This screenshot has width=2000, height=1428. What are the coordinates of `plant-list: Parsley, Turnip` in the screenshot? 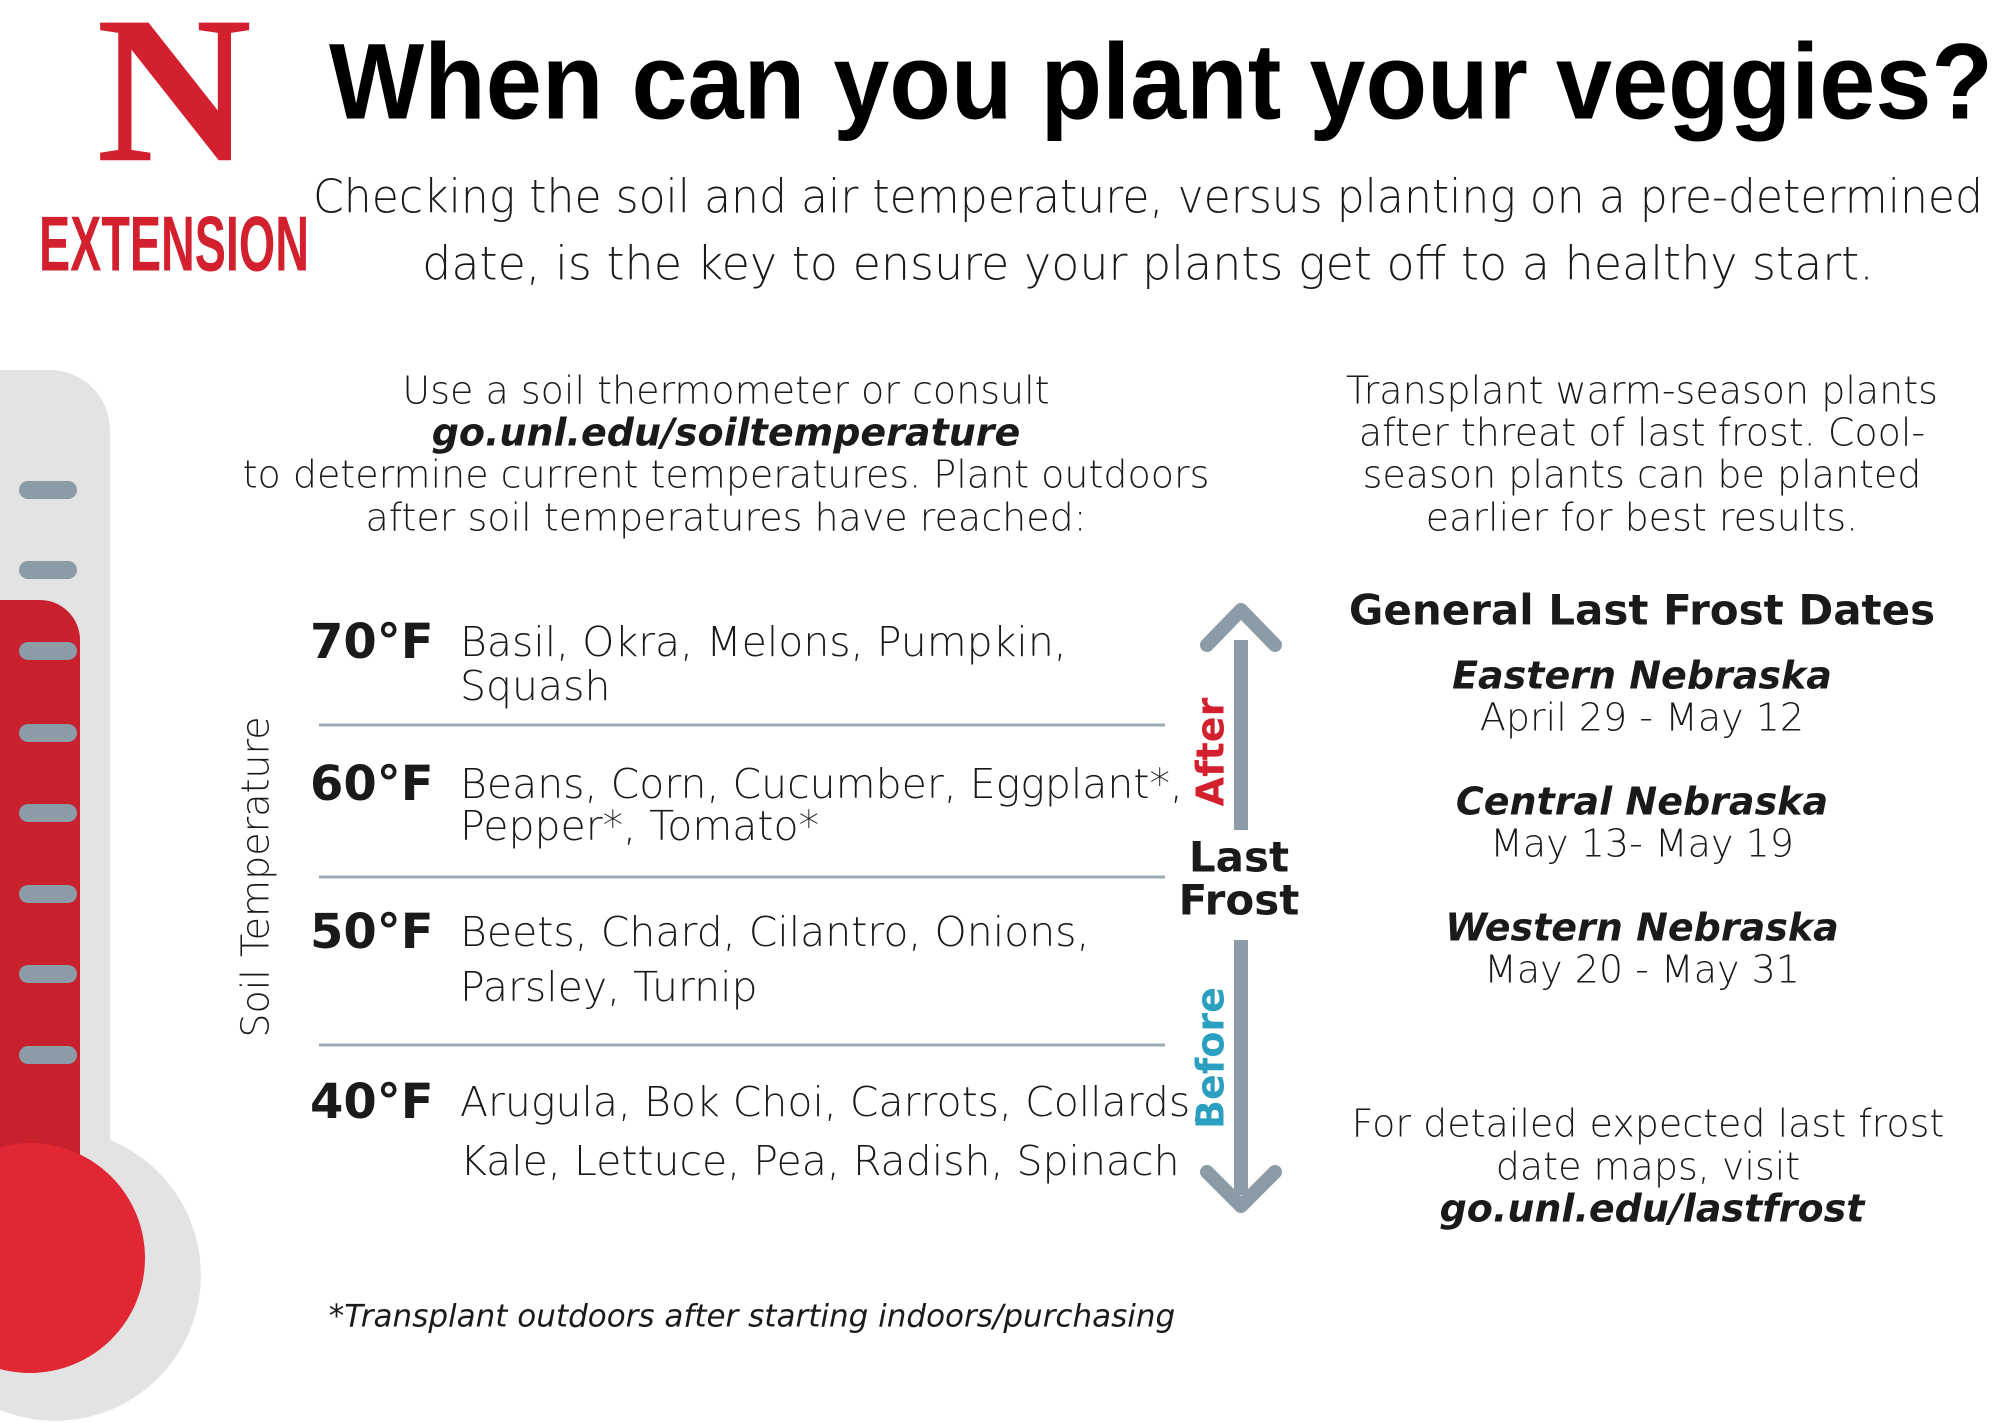 It's located at (609, 987).